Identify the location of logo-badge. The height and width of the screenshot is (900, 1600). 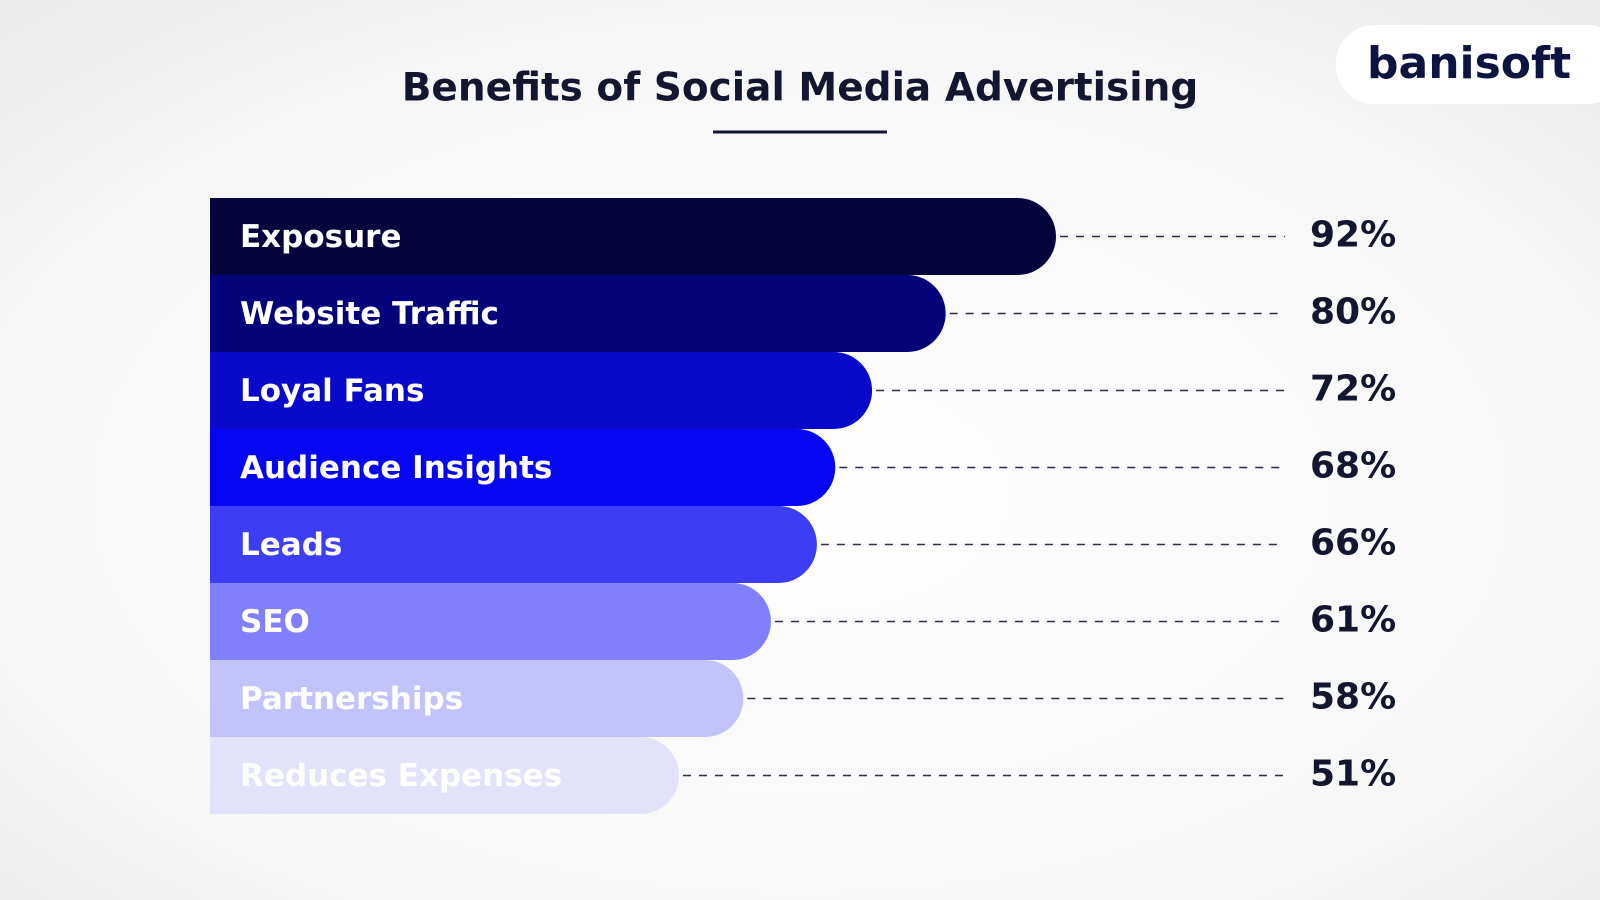
(1468, 64).